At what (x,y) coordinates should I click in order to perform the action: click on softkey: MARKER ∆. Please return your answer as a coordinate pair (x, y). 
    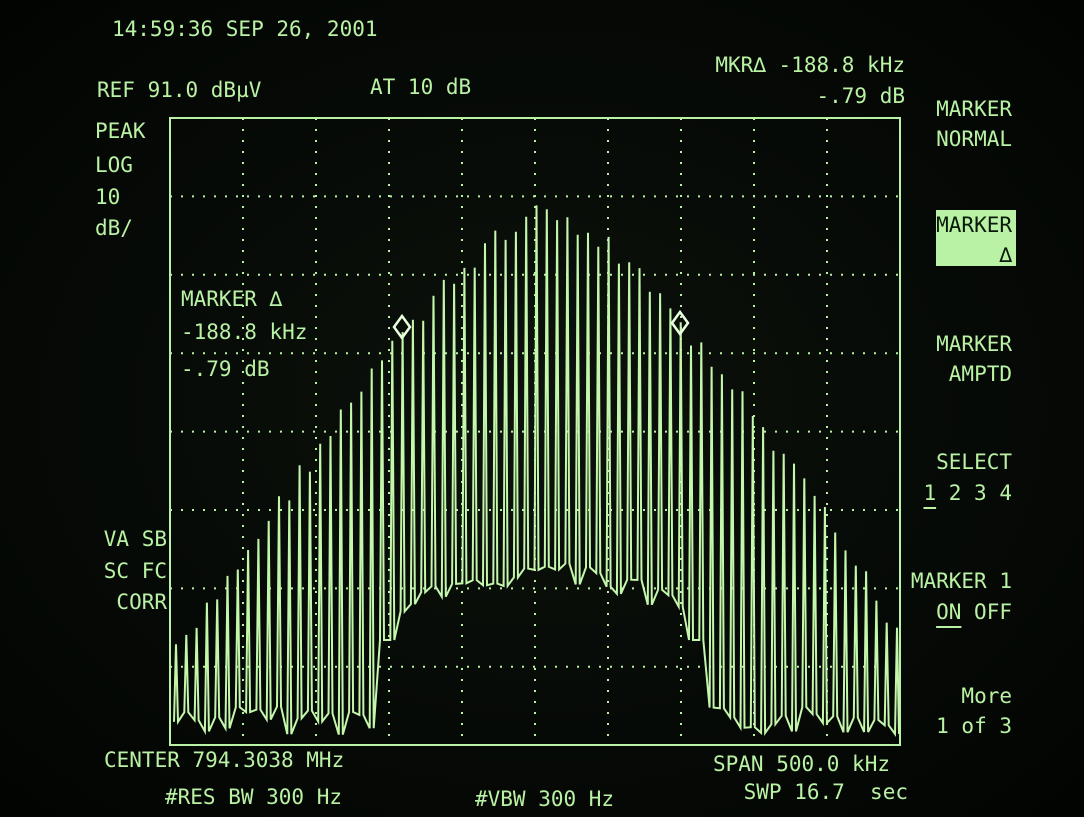
    Looking at the image, I should click on (976, 238).